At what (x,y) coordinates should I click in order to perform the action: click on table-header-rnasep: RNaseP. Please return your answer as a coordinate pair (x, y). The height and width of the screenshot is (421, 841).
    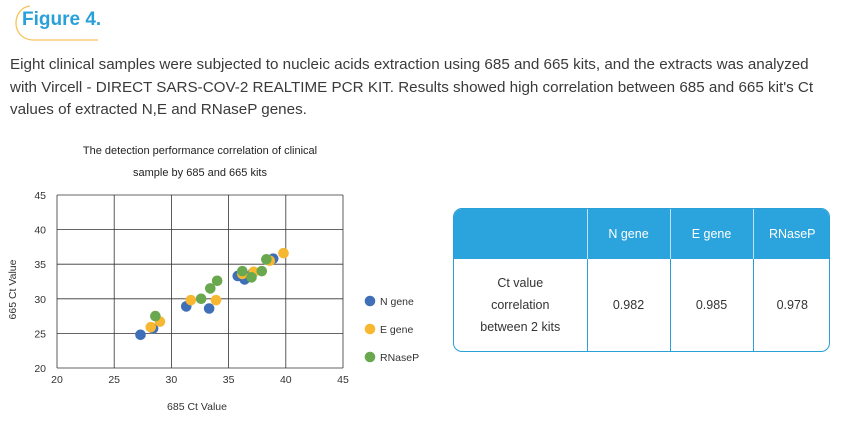
    Looking at the image, I should click on (791, 234).